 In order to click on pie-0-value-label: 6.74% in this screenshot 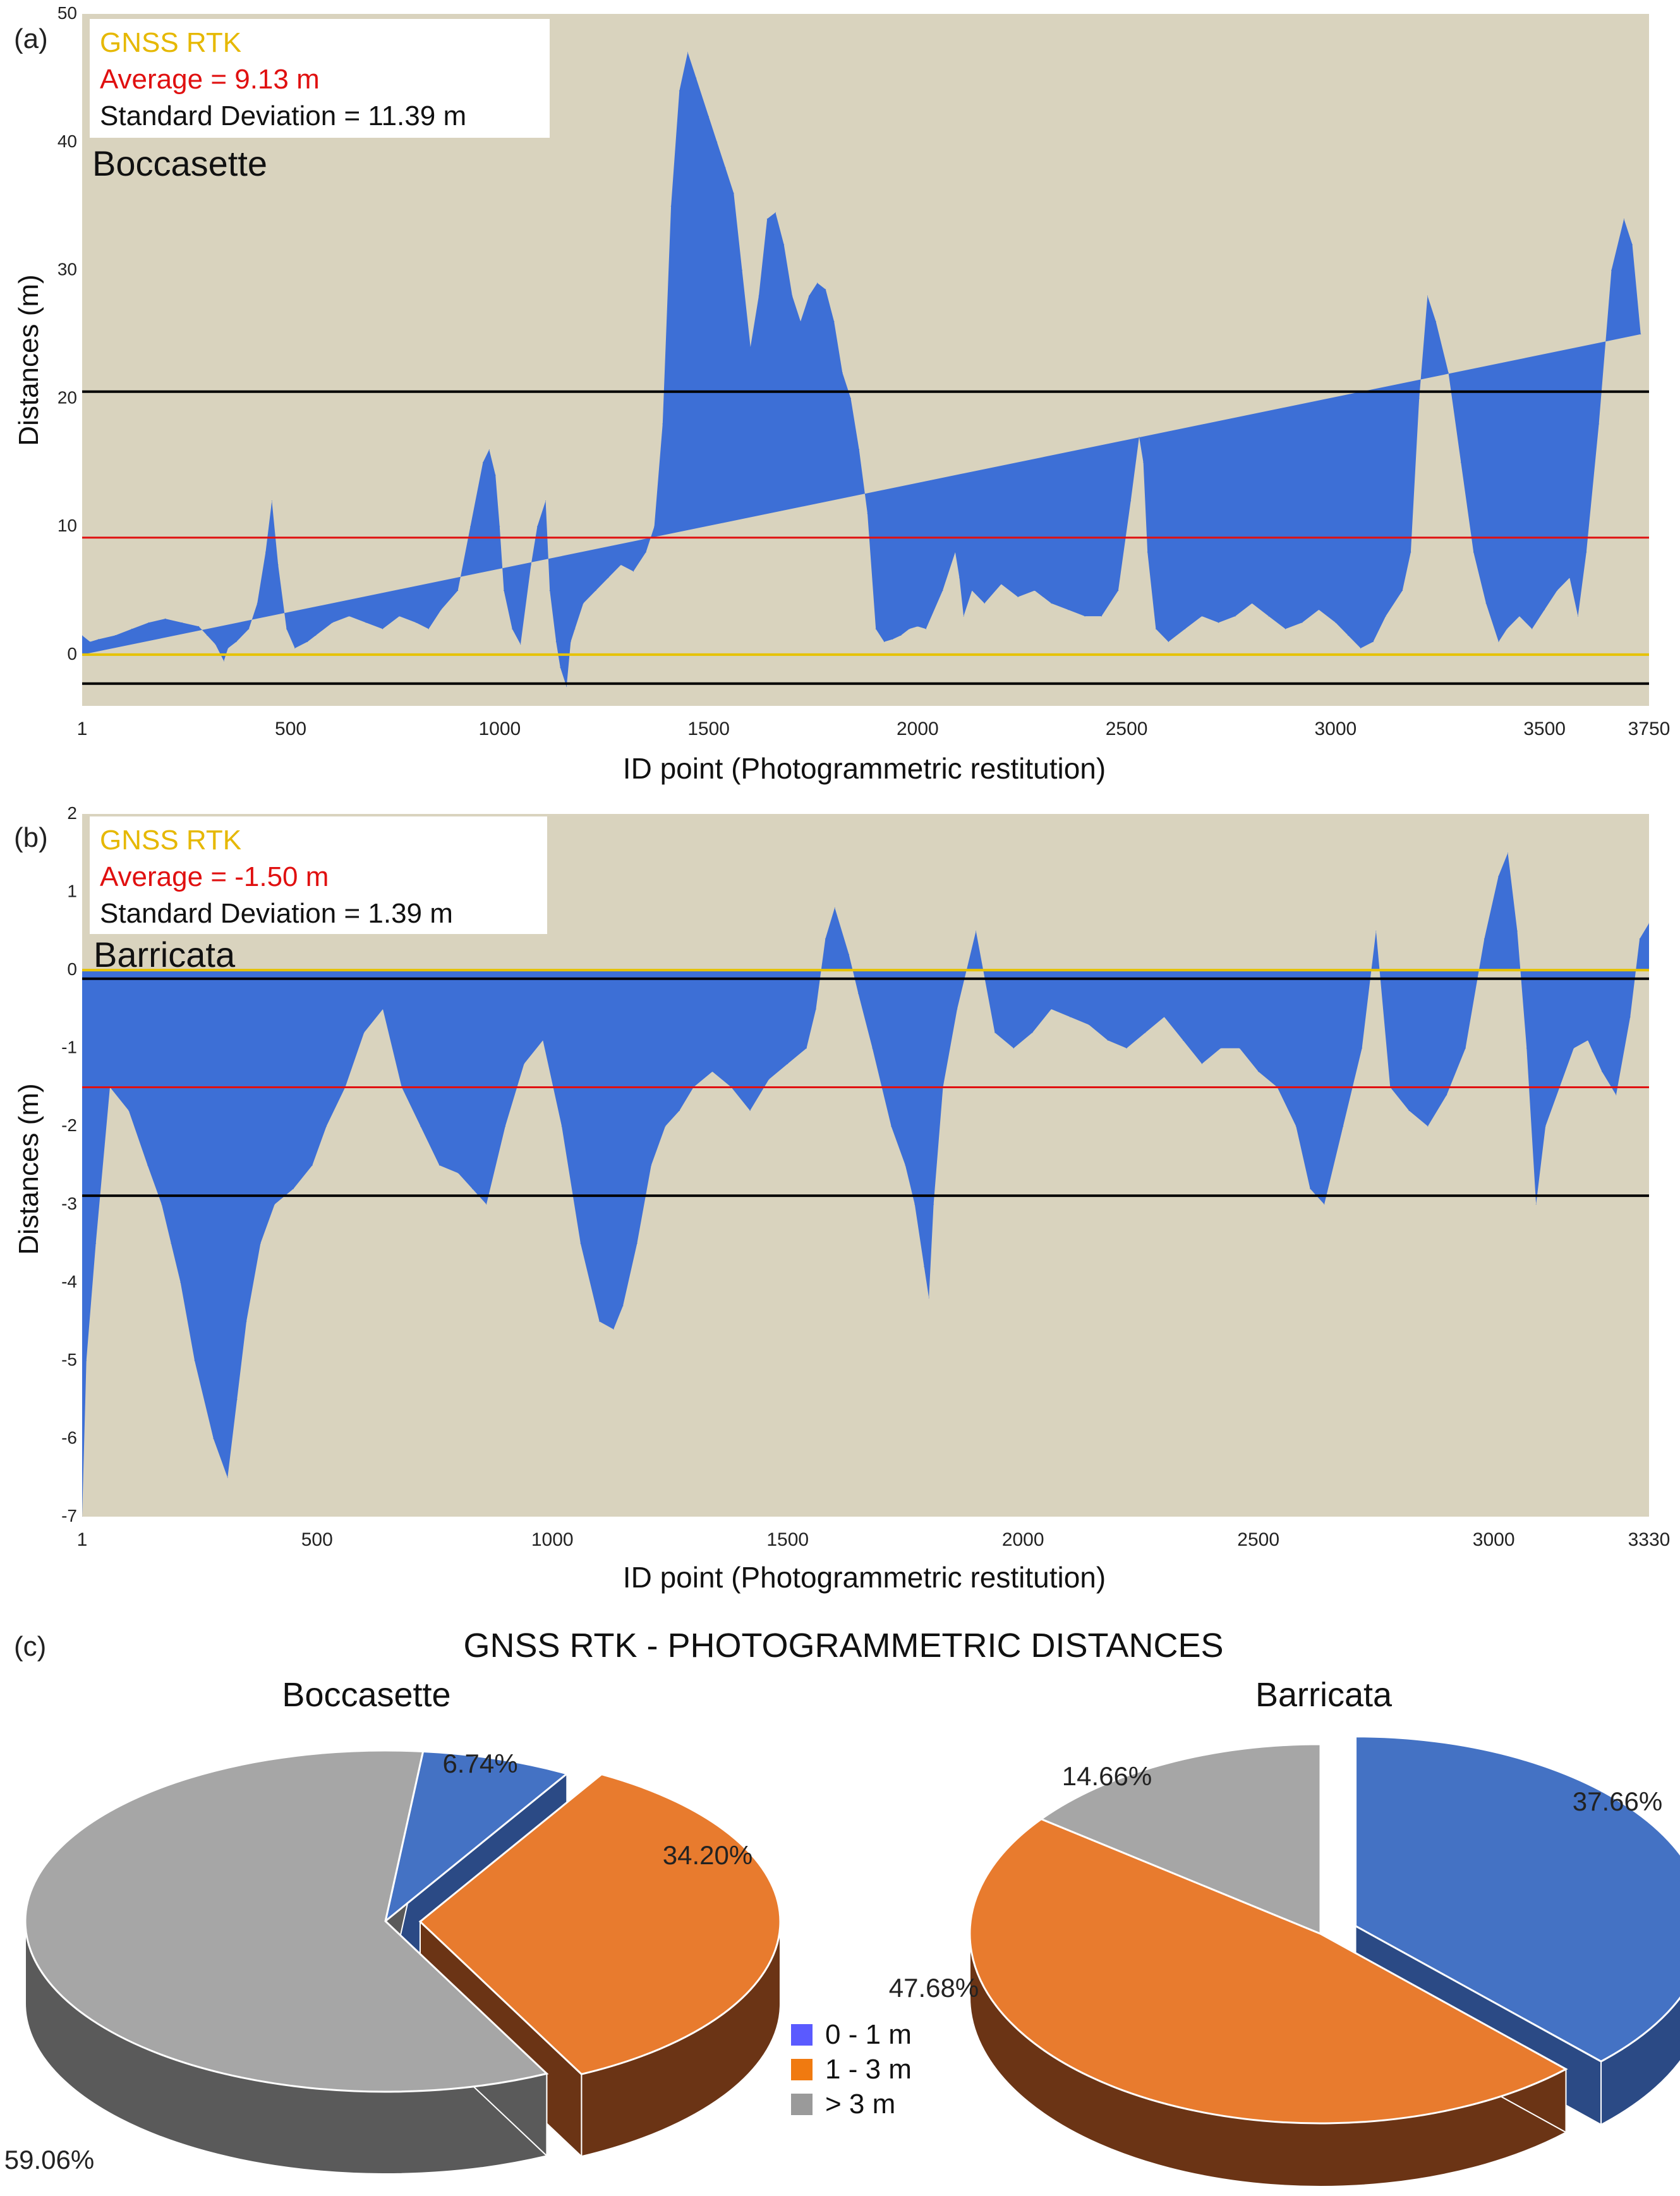, I will do `click(479, 1764)`.